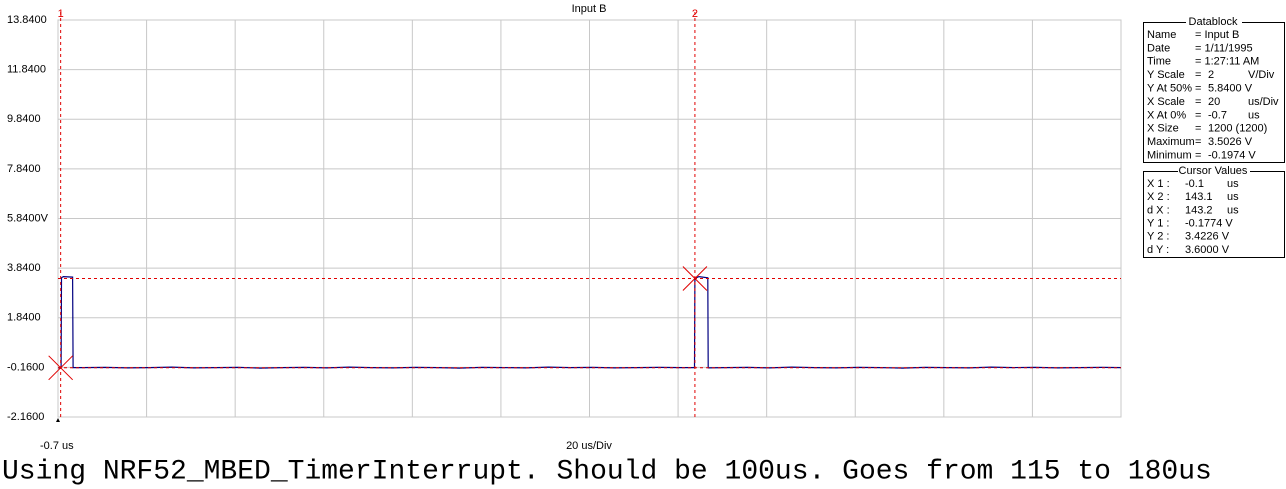 The image size is (1286, 489). What do you see at coordinates (589, 9) in the screenshot?
I see `chart-title: Input B` at bounding box center [589, 9].